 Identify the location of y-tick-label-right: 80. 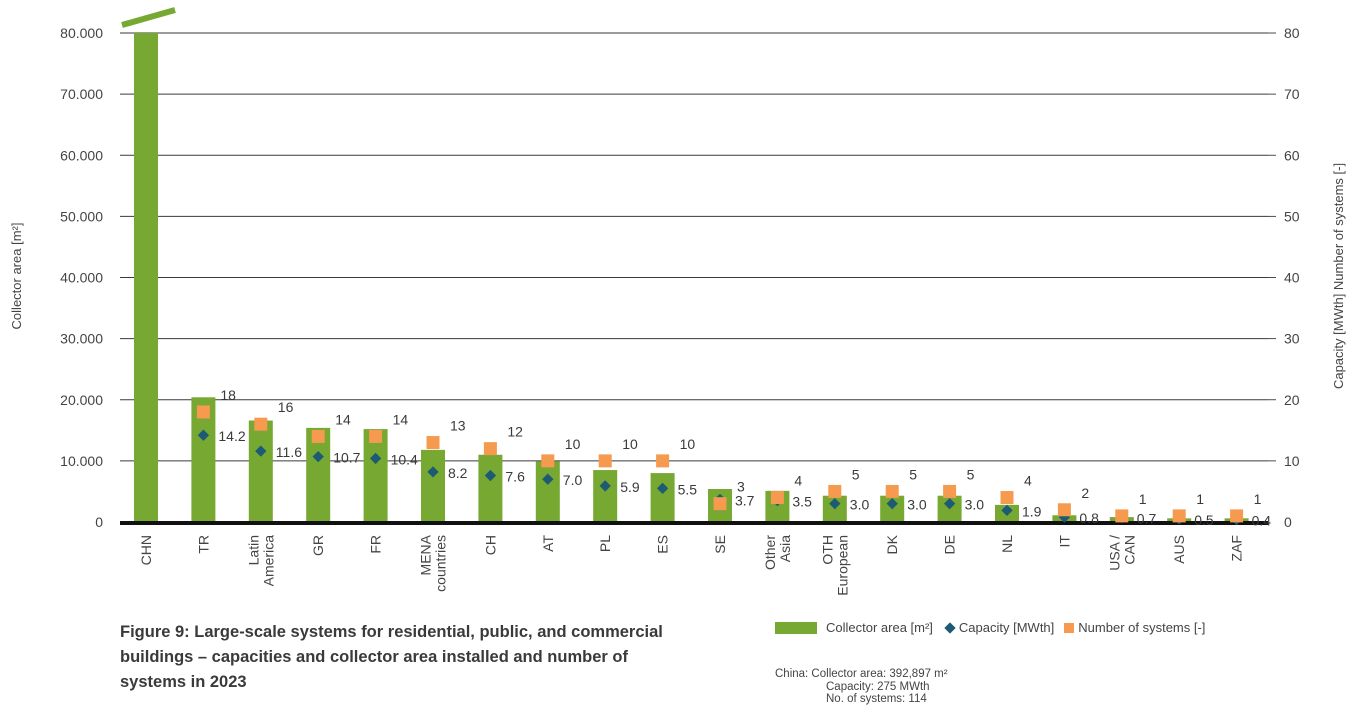
(1292, 33).